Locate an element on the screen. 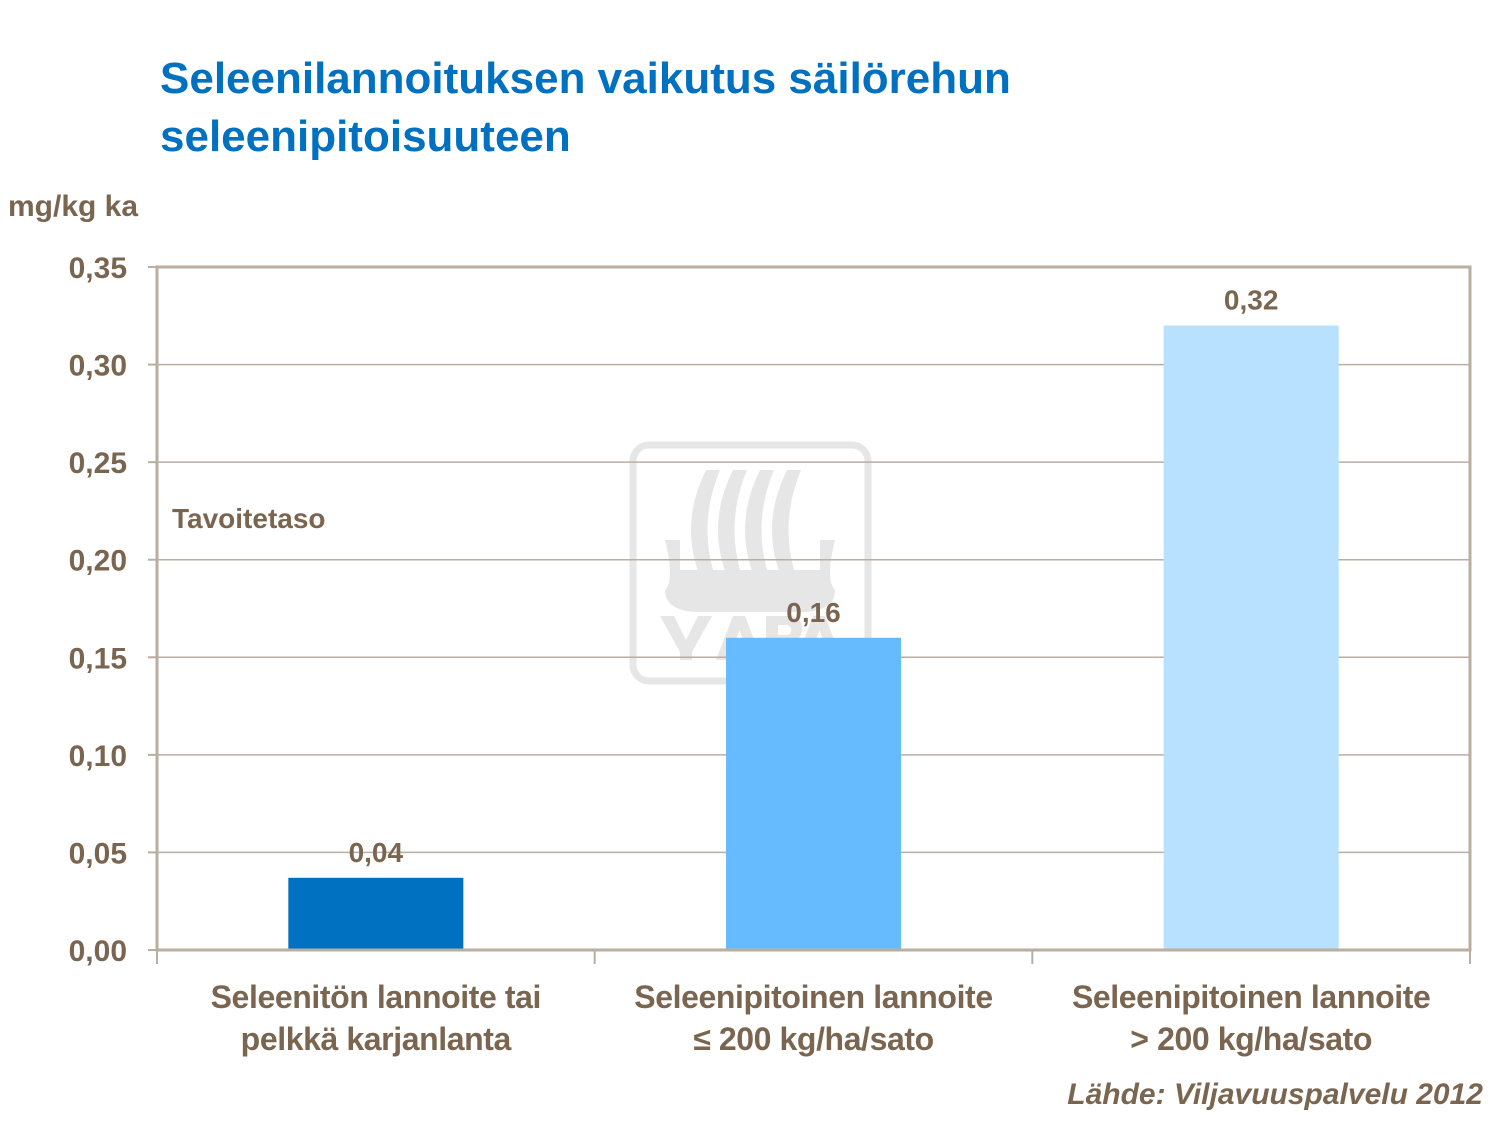 The image size is (1501, 1126). y-tick-label: 0,05 is located at coordinates (98, 853).